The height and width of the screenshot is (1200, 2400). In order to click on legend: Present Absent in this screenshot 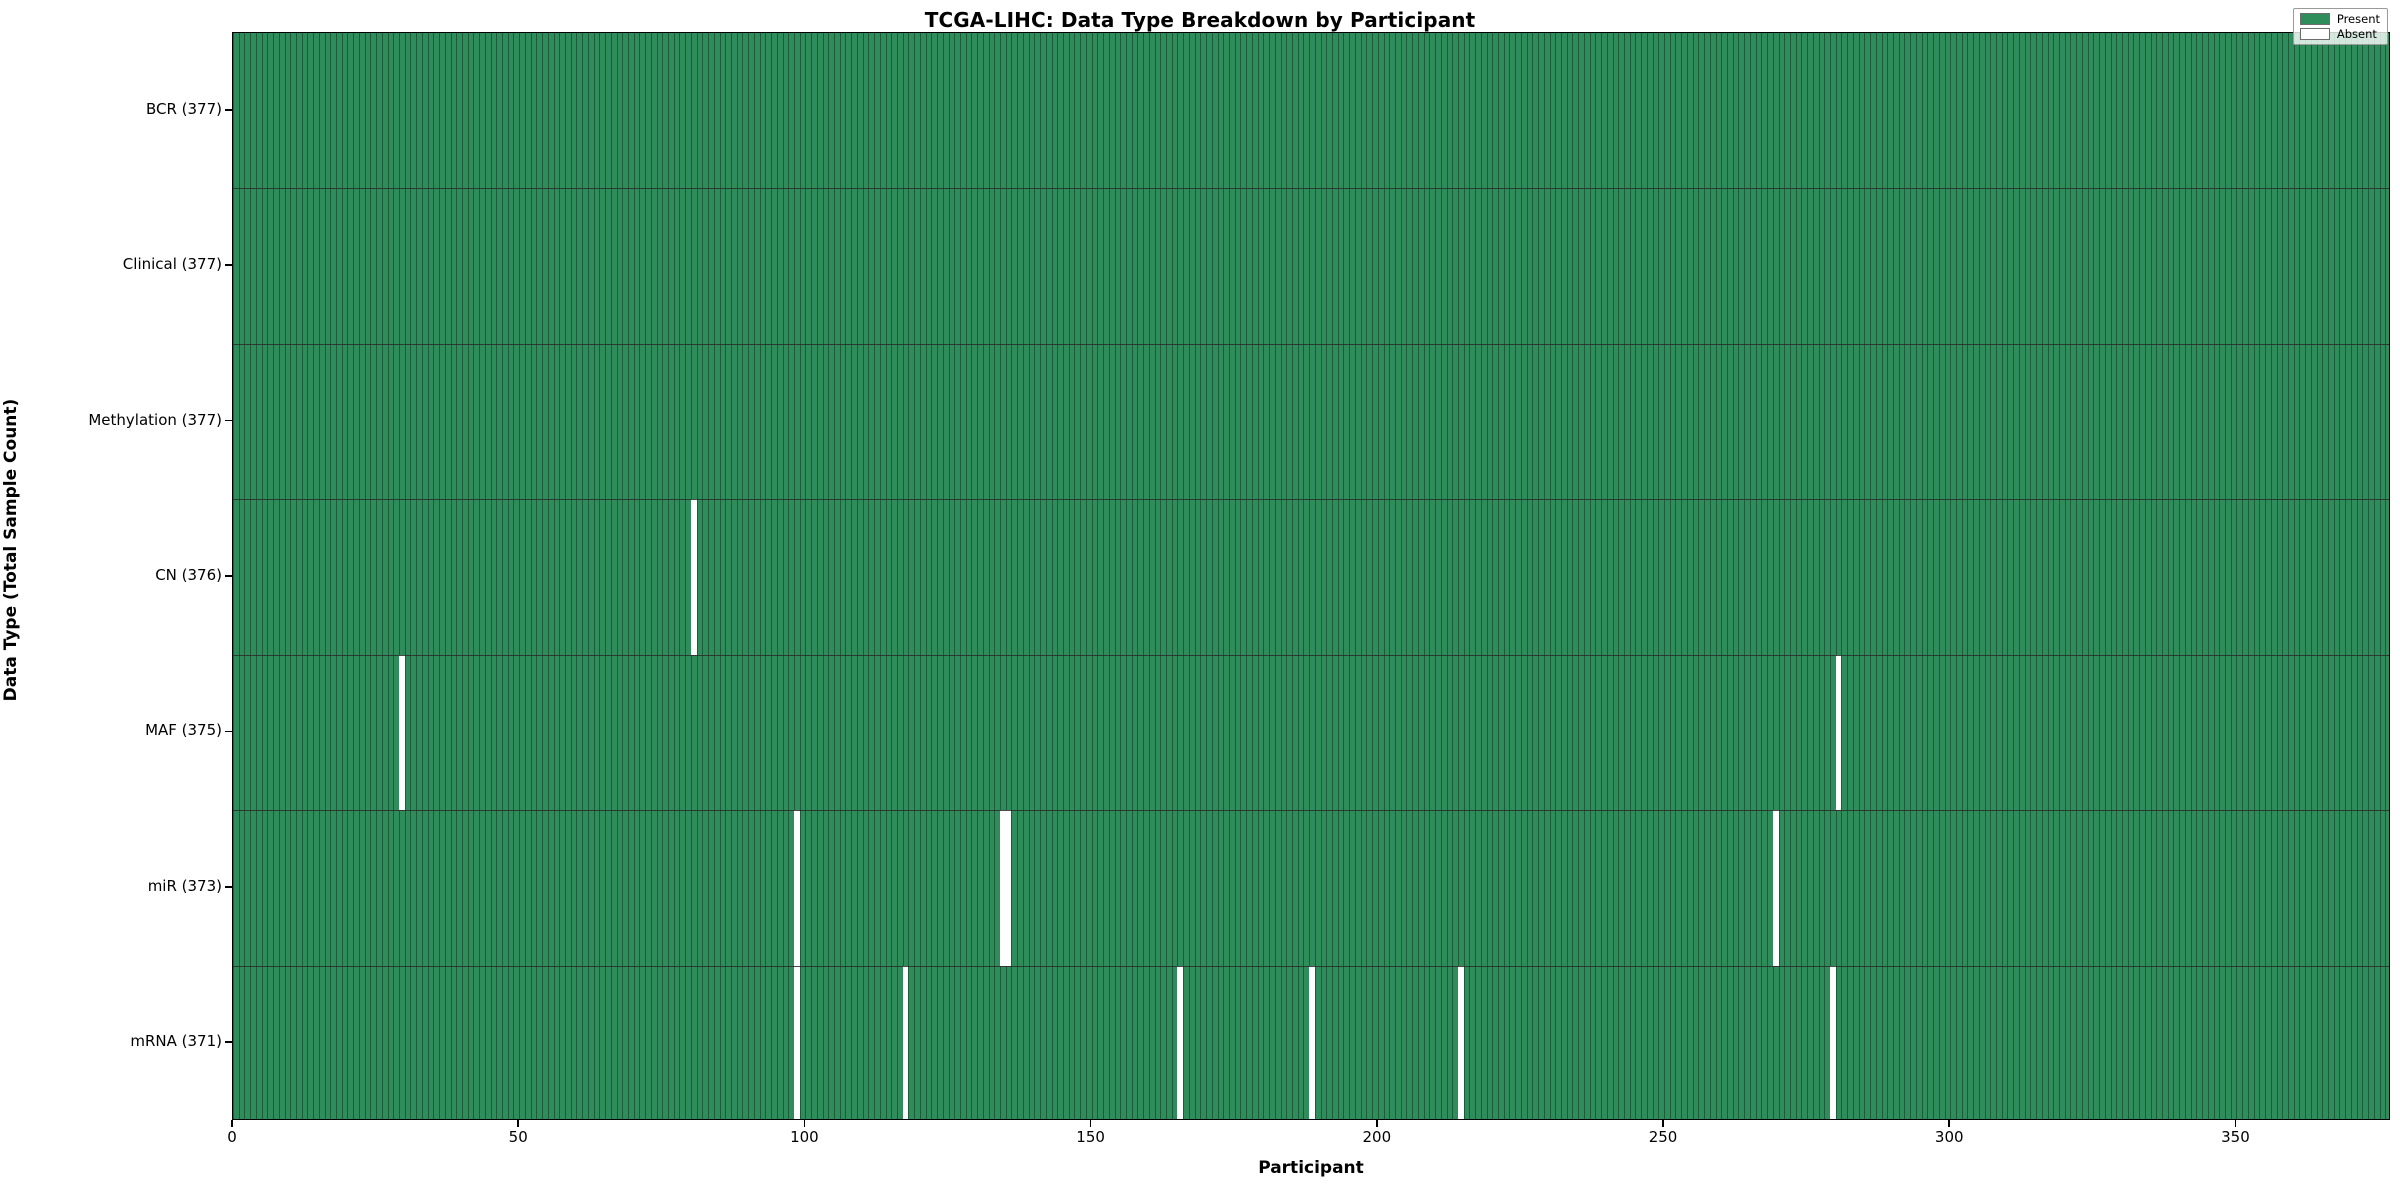, I will do `click(2340, 26)`.